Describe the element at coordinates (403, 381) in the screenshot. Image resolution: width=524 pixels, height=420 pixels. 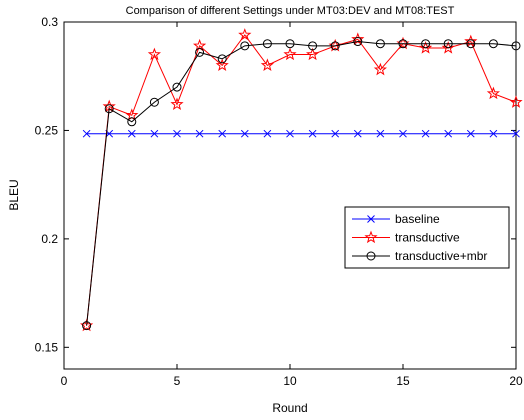
I see `x-tick-label: 15` at that location.